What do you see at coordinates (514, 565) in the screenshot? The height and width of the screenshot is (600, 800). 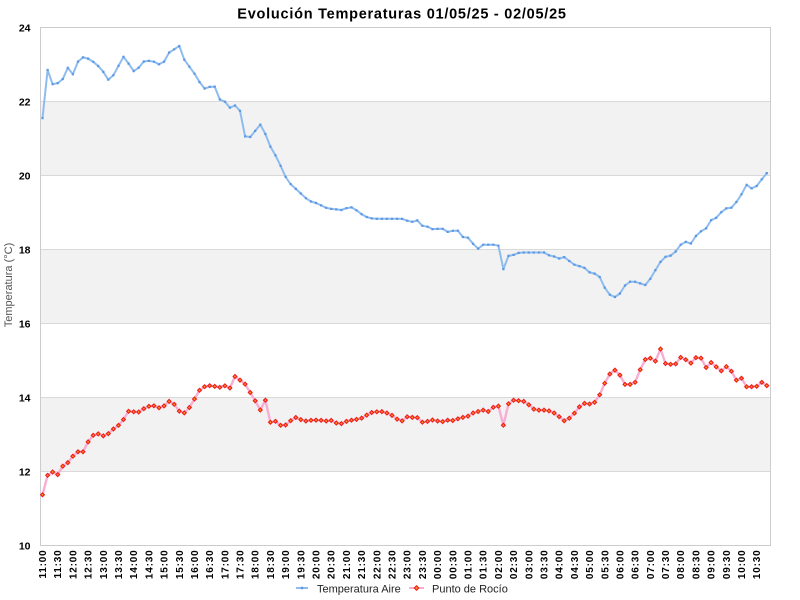 I see `svg-text: 02:30` at bounding box center [514, 565].